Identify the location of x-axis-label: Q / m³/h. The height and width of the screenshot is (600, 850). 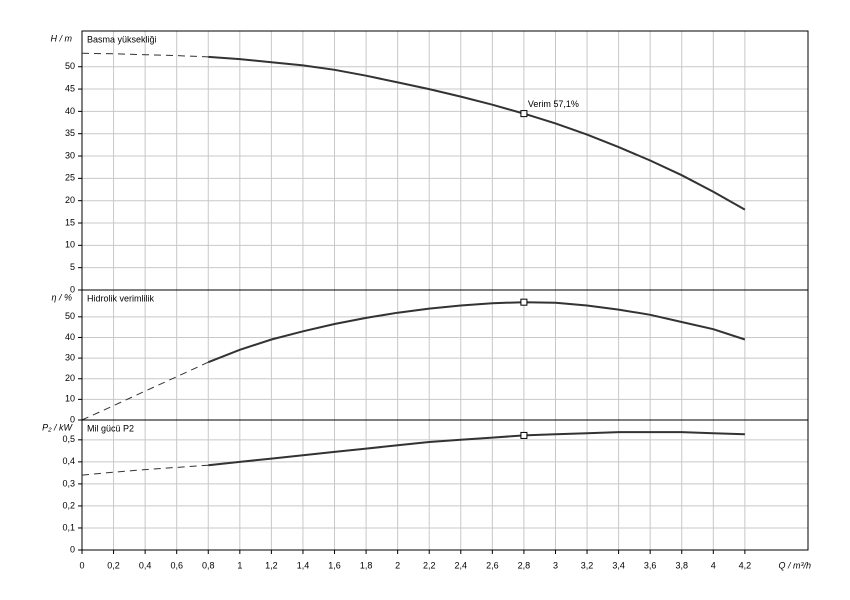
(794, 565).